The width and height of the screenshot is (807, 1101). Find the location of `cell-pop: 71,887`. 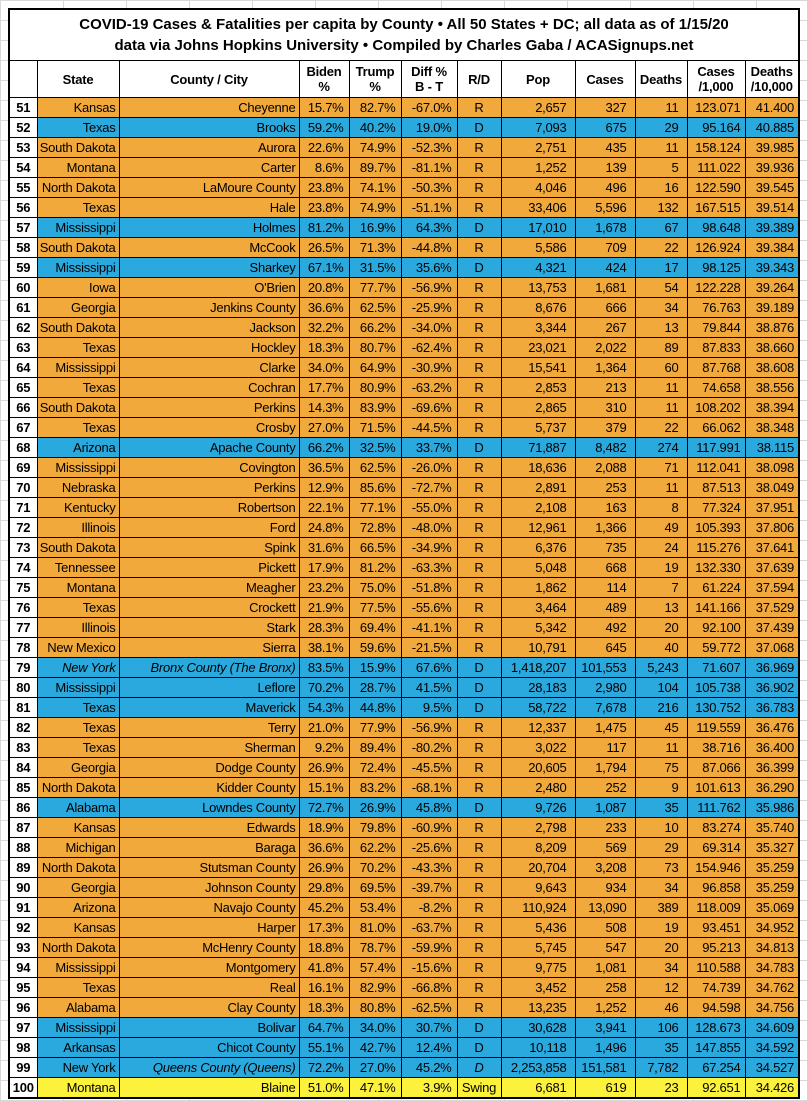

cell-pop: 71,887 is located at coordinates (538, 447).